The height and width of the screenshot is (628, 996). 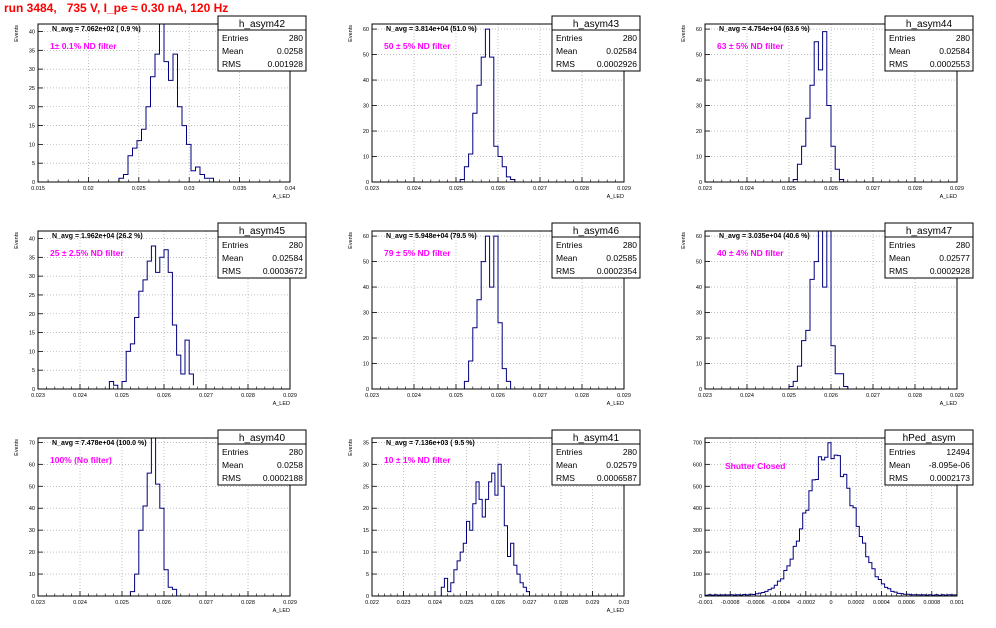 What do you see at coordinates (88, 189) in the screenshot?
I see `x-tick-label: 0.02` at bounding box center [88, 189].